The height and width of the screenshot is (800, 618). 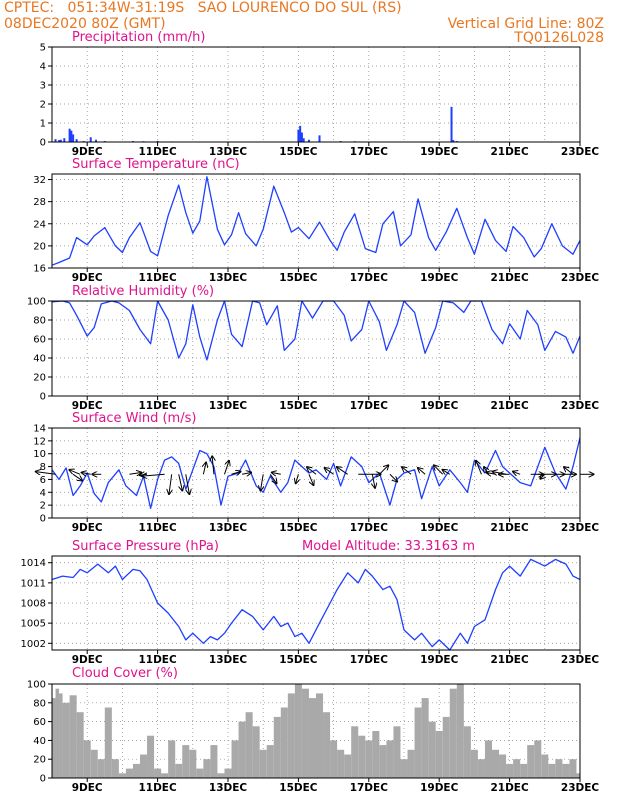 I want to click on cloud-y-tick-label: 0, so click(x=43, y=779).